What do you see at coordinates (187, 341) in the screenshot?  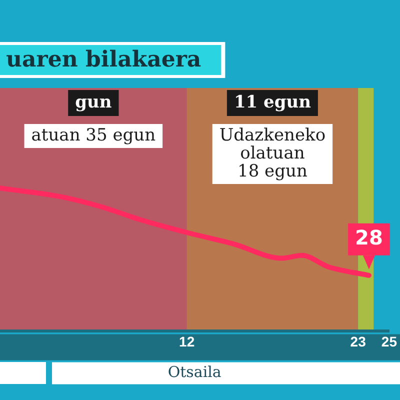 I see `x-tick-label: 12` at bounding box center [187, 341].